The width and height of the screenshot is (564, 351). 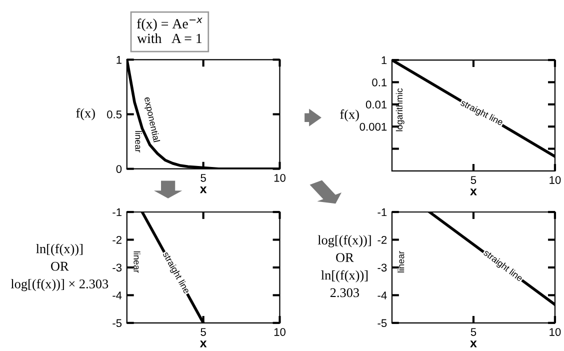 I want to click on y-tick-label: 0.001, so click(x=373, y=126).